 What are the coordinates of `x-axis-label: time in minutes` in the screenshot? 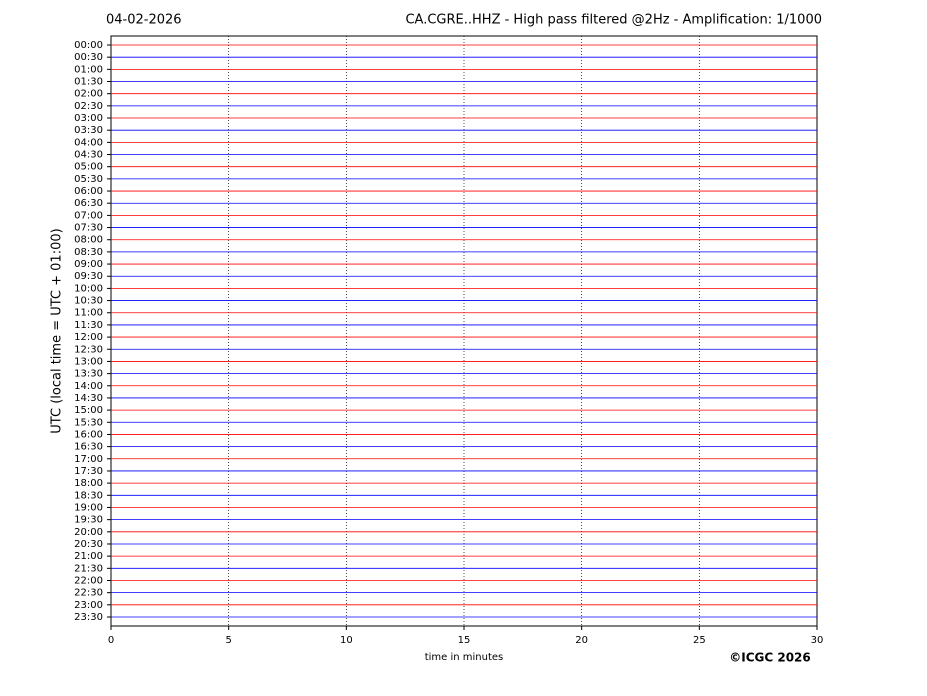 It's located at (464, 657).